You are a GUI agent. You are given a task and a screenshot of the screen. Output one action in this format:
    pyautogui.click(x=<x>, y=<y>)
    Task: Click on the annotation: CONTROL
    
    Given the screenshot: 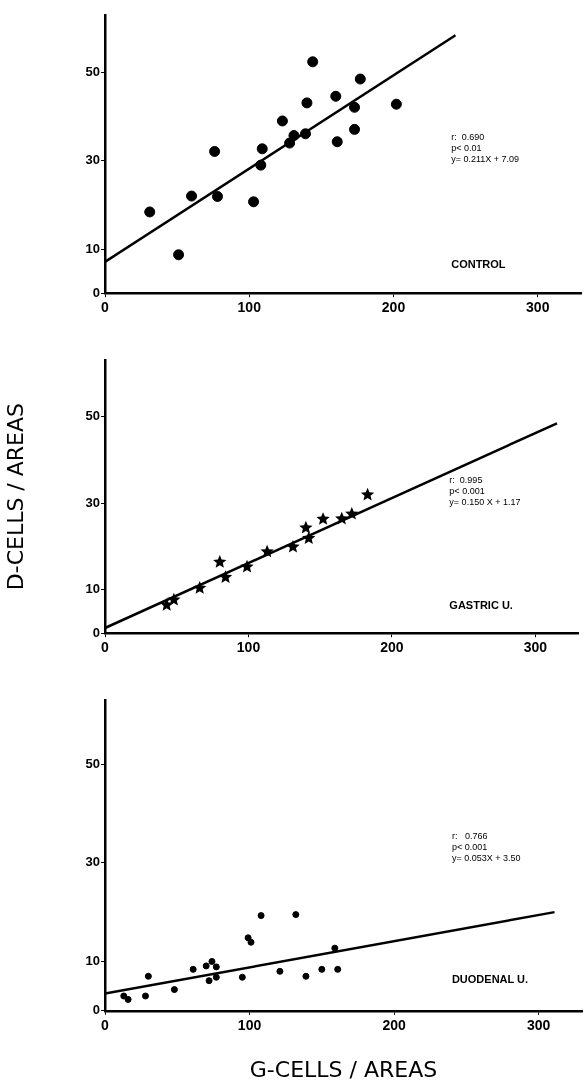 What is the action you would take?
    pyautogui.click(x=478, y=264)
    